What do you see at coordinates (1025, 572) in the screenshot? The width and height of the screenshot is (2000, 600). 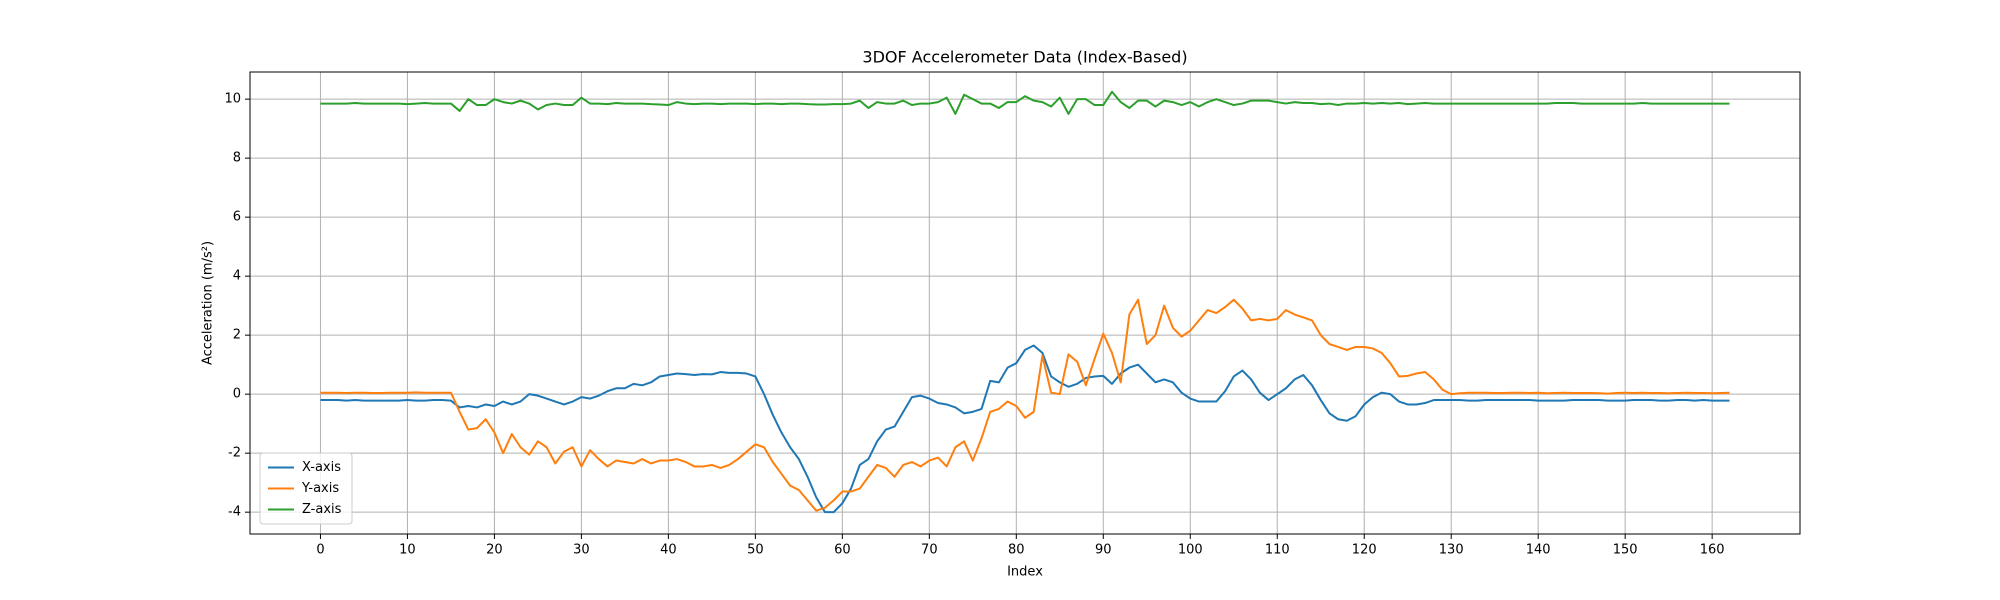 I see `x-axis-label: Index` at bounding box center [1025, 572].